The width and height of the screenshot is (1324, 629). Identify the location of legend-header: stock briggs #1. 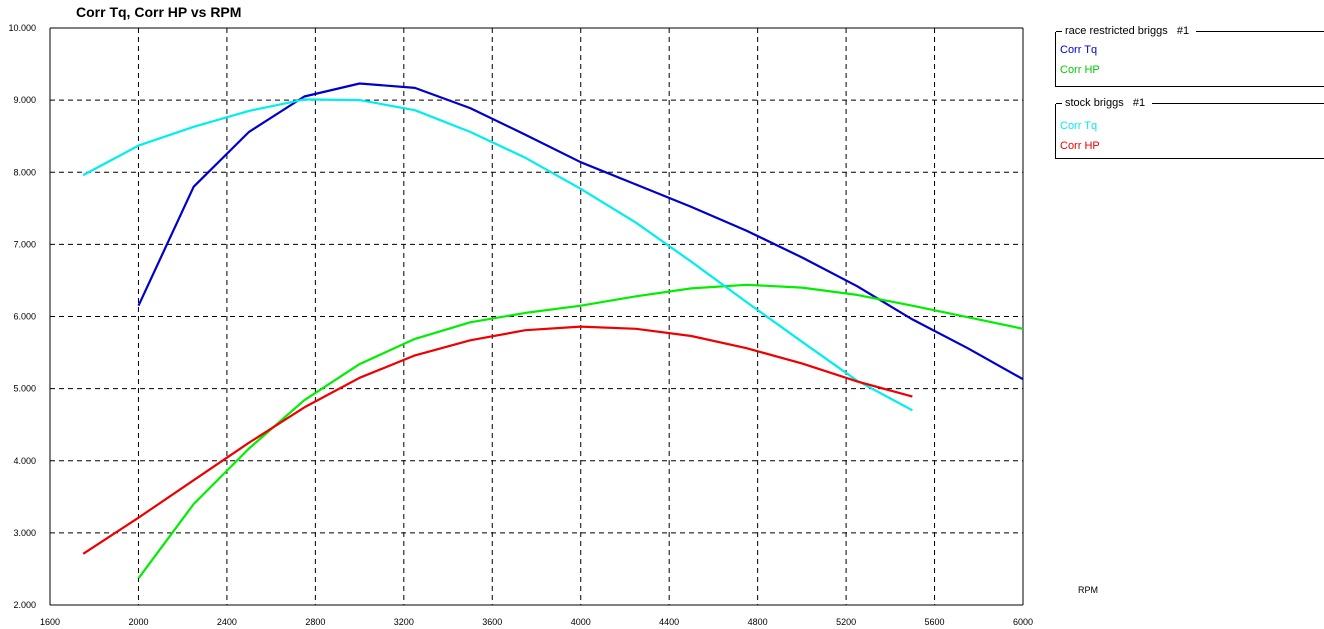
(1190, 103).